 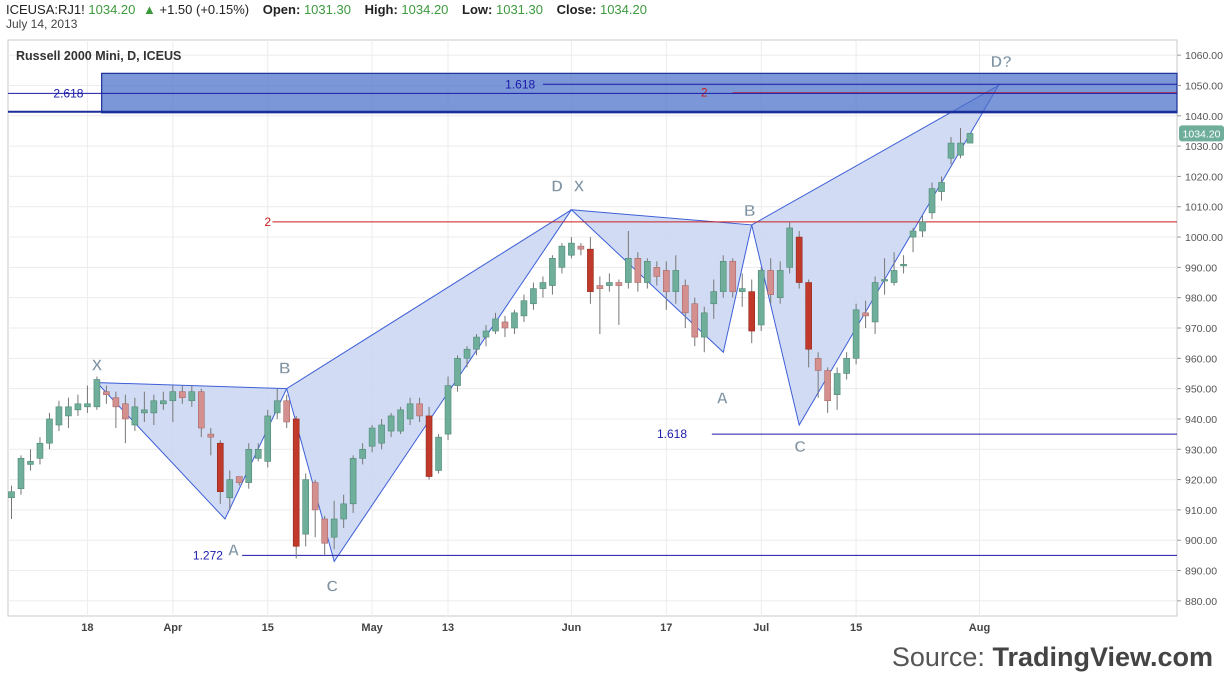 What do you see at coordinates (1052, 657) in the screenshot?
I see `source-credit: Source: TradingView.com` at bounding box center [1052, 657].